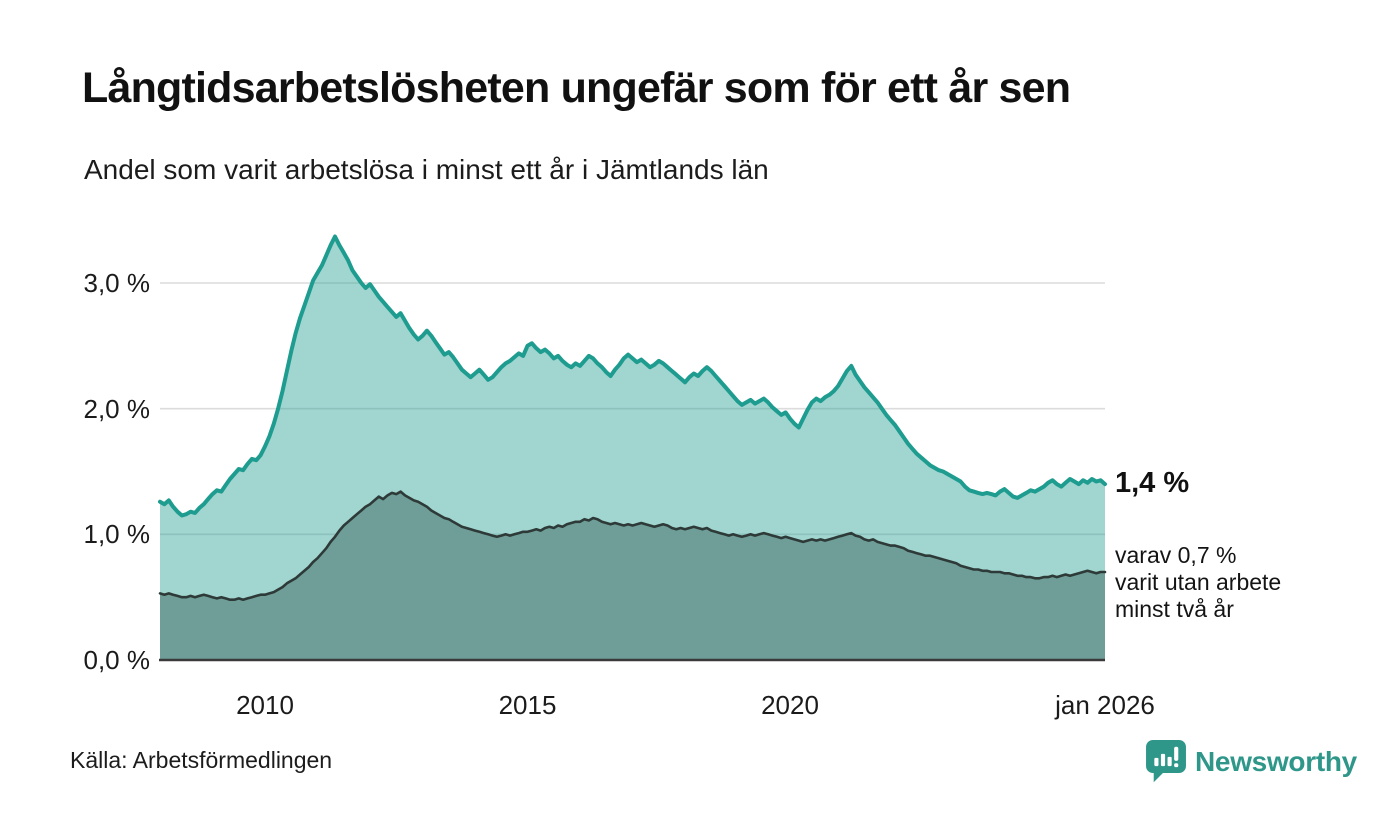  I want to click on y-axis-label: 0,0 %, so click(117, 660).